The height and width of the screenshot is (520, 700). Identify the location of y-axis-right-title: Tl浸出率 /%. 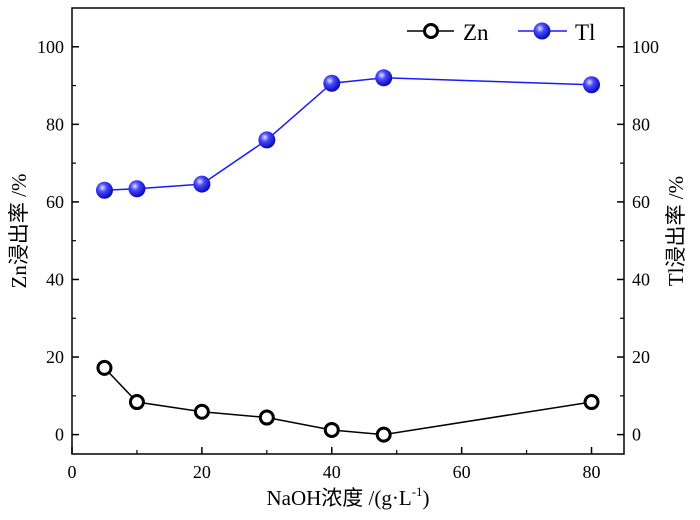
(676, 231).